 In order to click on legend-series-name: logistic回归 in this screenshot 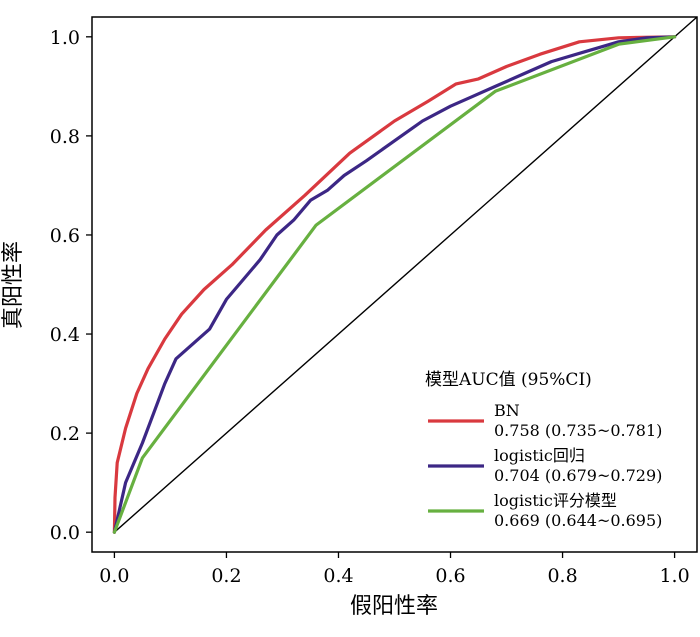, I will do `click(539, 455)`.